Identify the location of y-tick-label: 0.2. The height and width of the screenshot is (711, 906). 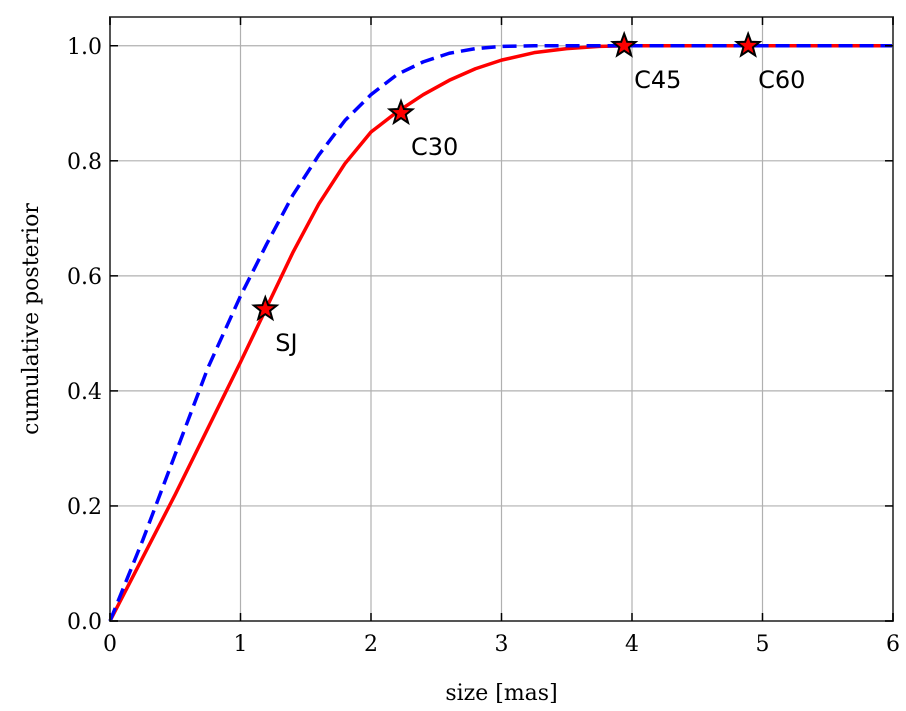
(84, 507).